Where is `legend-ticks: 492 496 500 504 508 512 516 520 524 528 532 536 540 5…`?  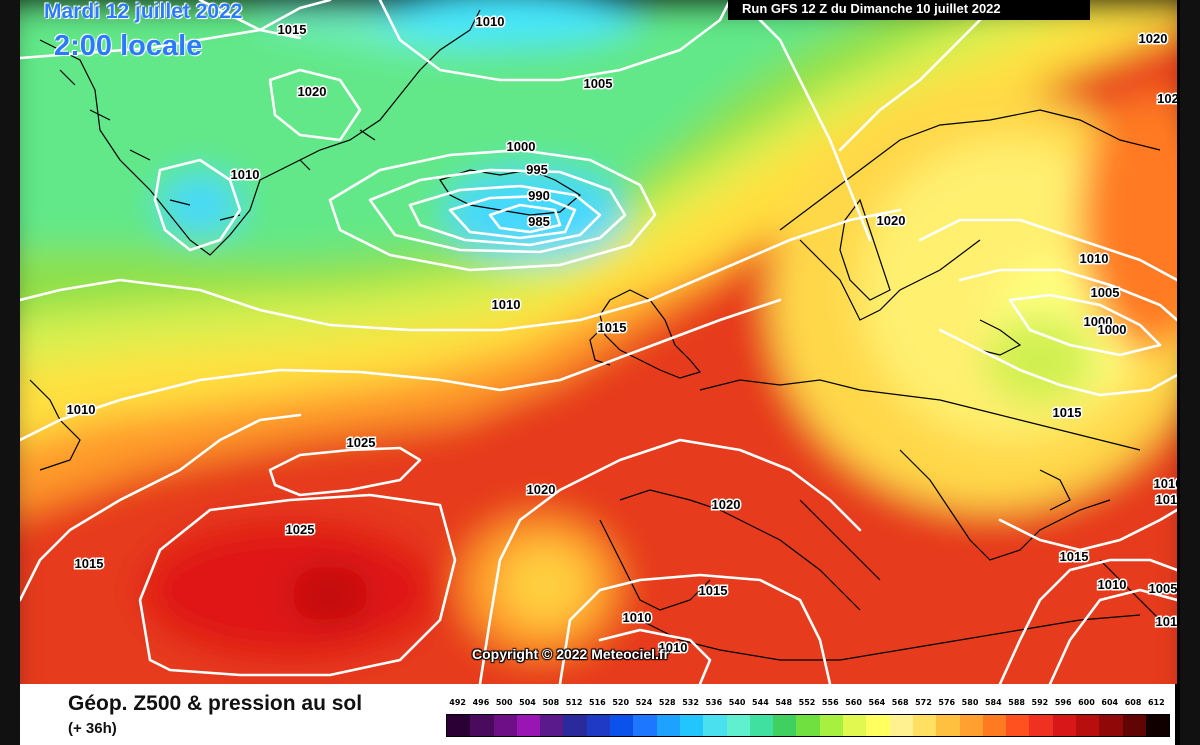 legend-ticks: 492 496 500 504 508 512 516 520 524 528 532 536 540 5… is located at coordinates (807, 704).